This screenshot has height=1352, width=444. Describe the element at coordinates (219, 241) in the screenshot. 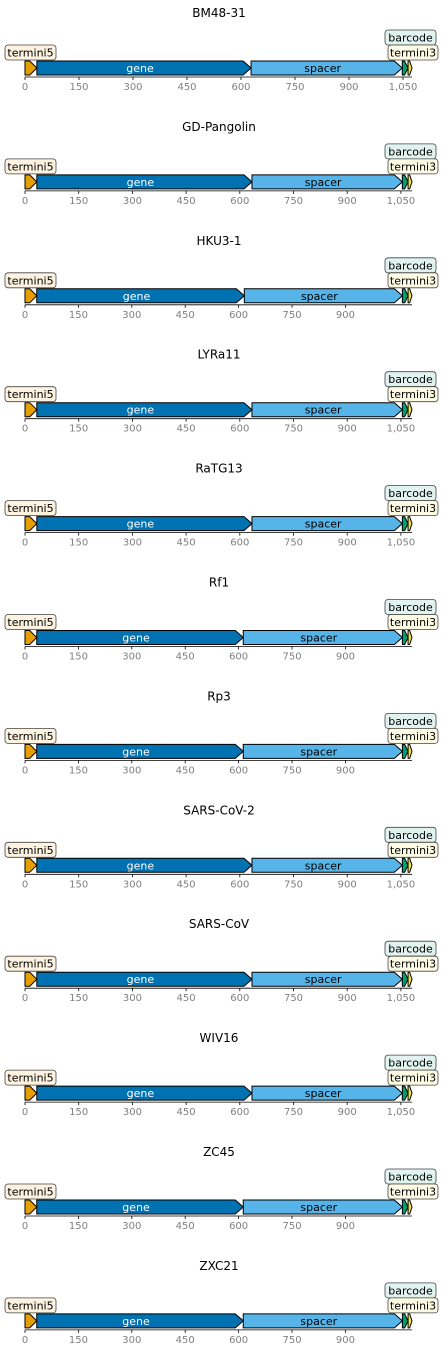

I see `panel-title: HKU3-1` at that location.